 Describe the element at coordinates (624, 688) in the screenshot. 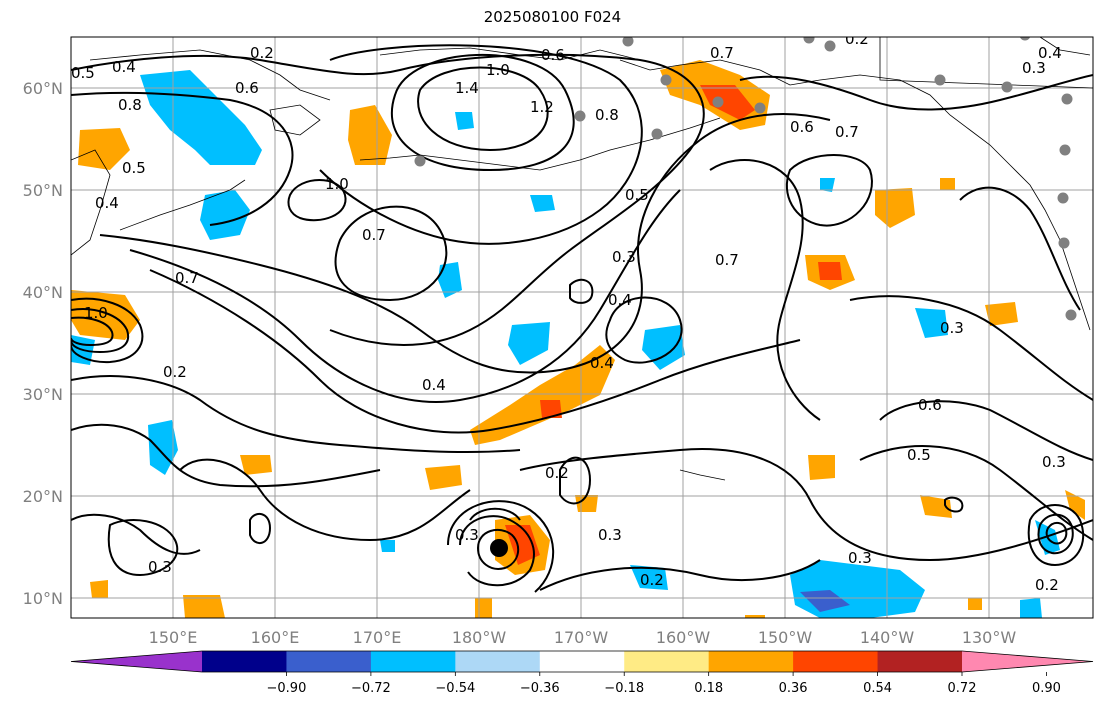

I see `colorbar-tick-label: −0.18` at that location.